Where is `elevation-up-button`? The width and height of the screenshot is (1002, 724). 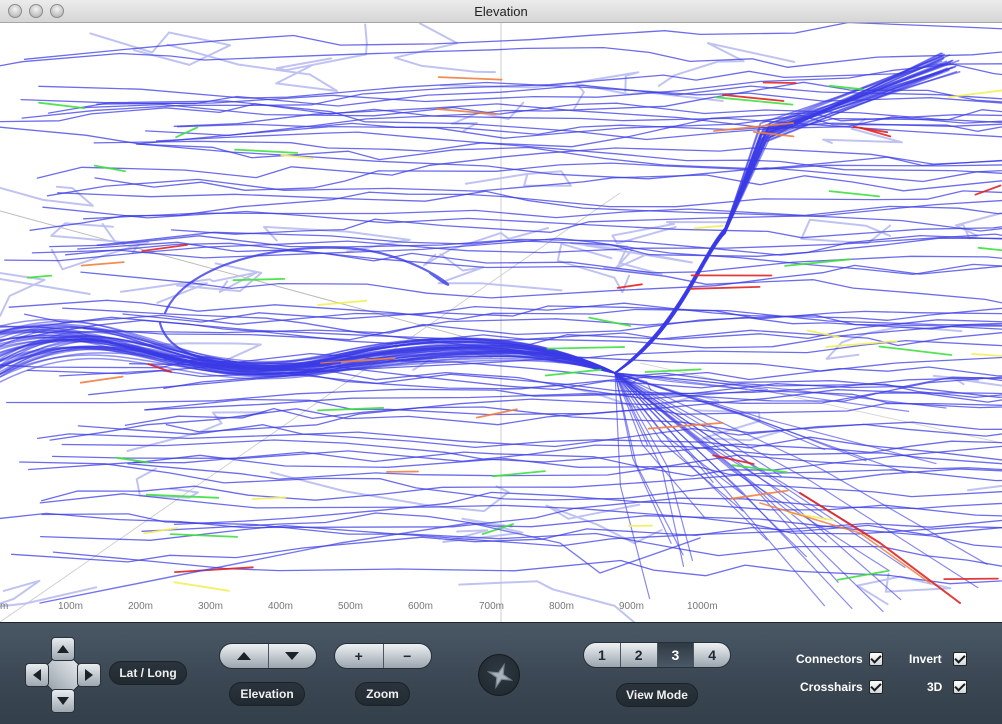
elevation-up-button is located at coordinates (244, 656).